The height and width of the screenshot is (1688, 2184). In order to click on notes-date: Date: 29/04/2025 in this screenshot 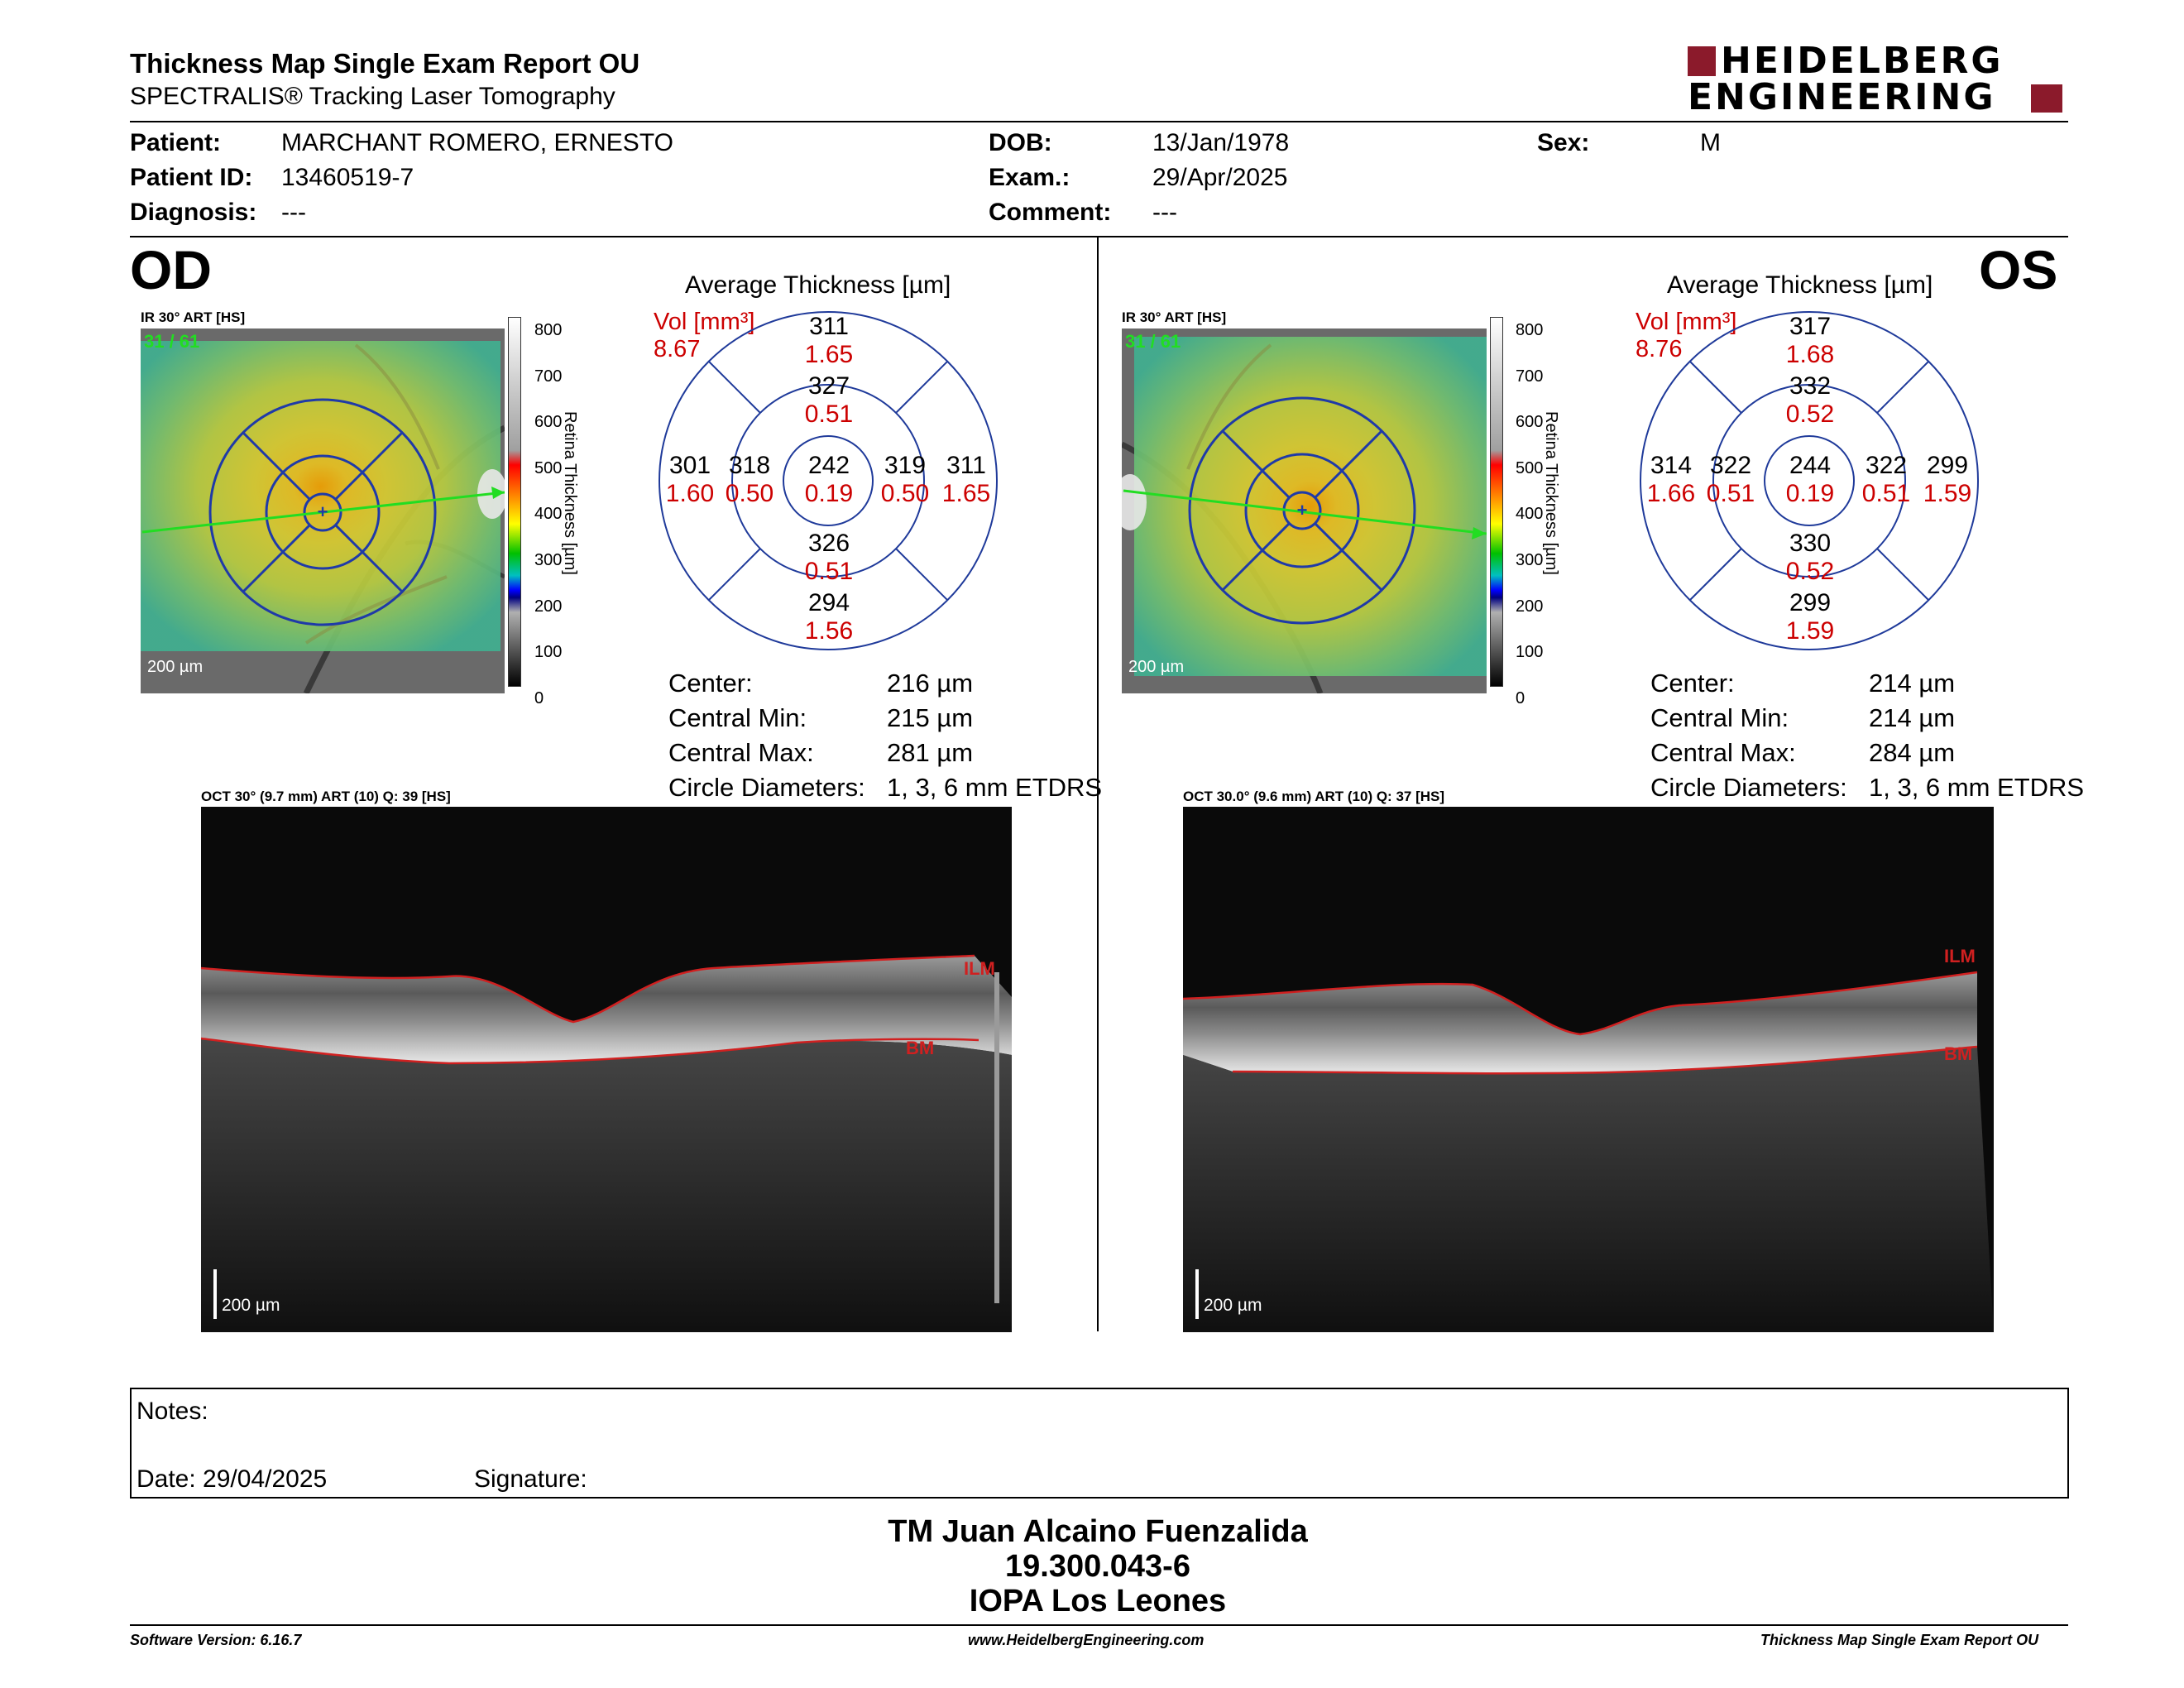, I will do `click(232, 1479)`.